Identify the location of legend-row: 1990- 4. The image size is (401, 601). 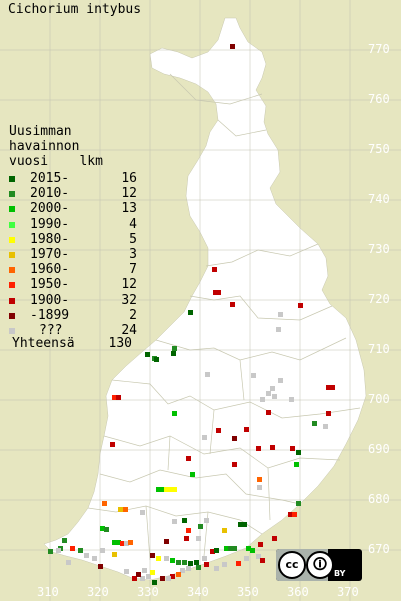
(74, 224).